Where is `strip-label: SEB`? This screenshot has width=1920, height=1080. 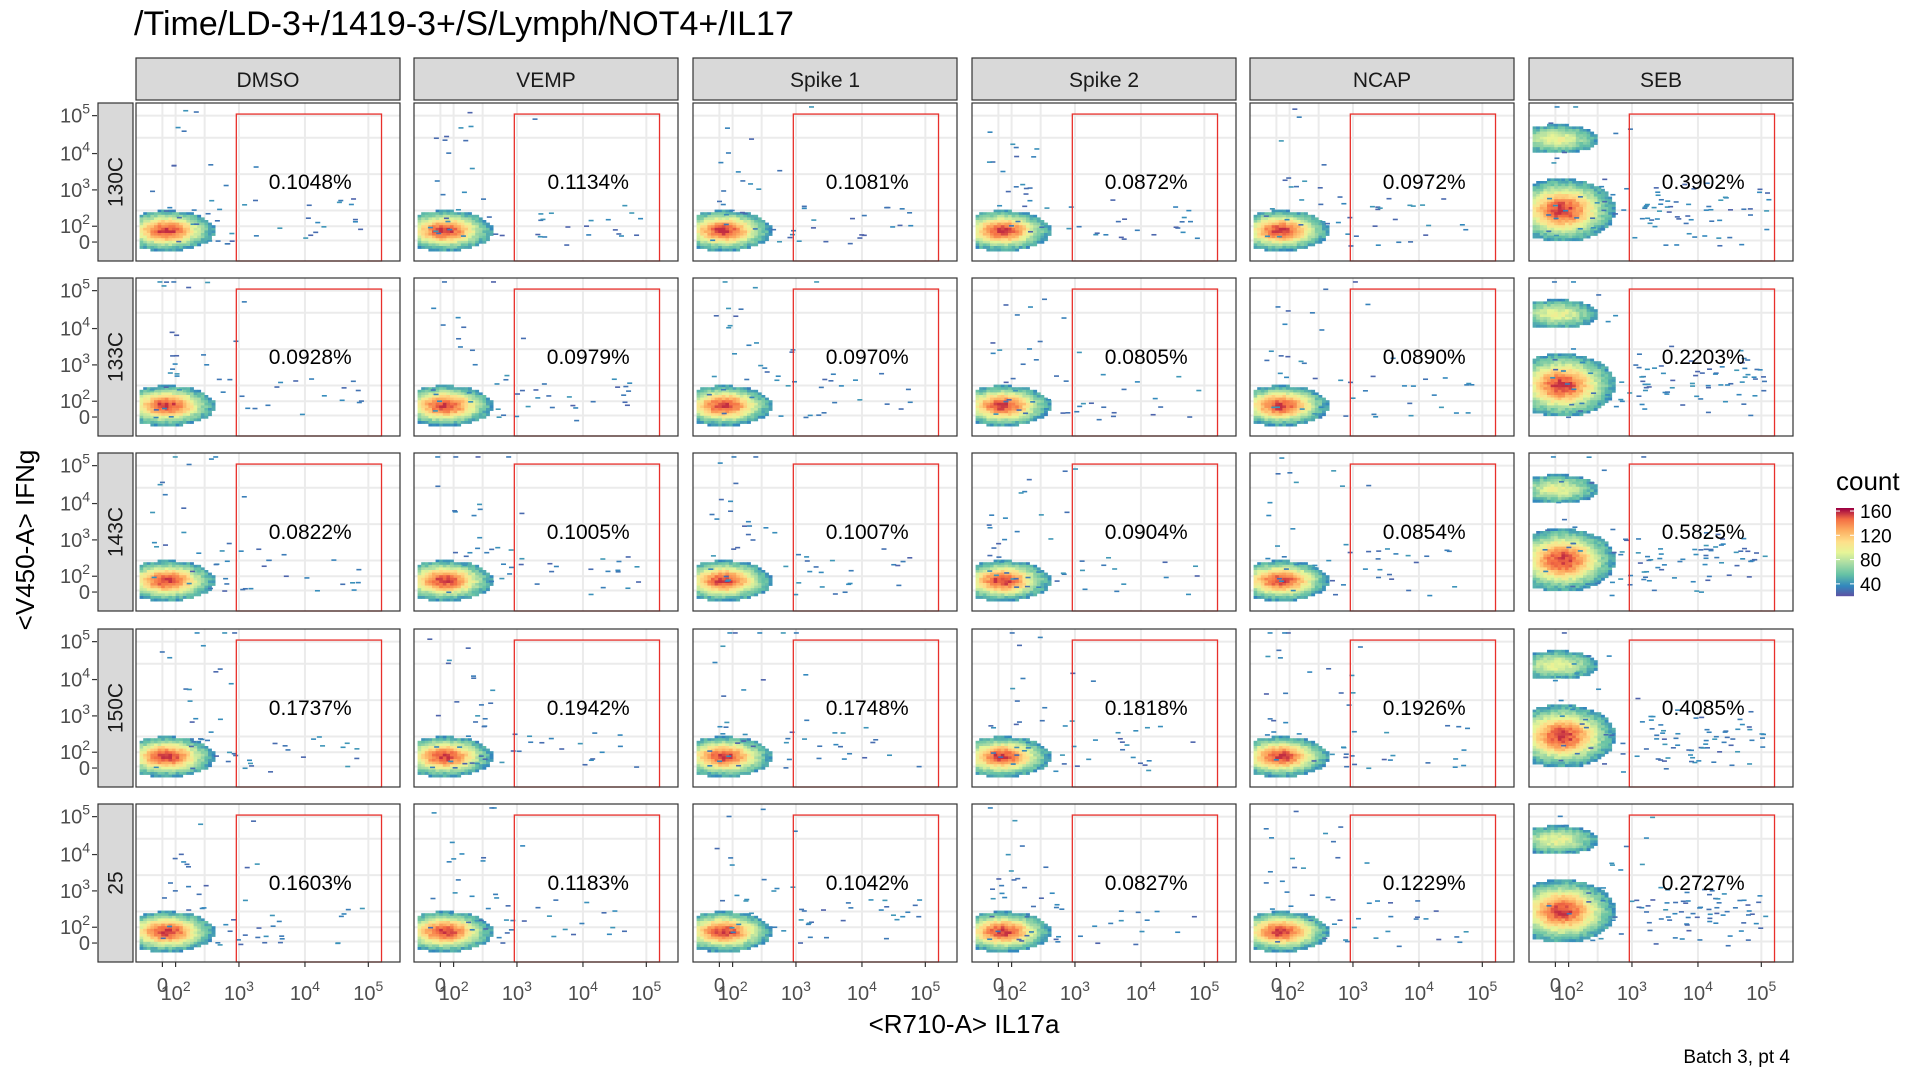
strip-label: SEB is located at coordinates (1661, 80).